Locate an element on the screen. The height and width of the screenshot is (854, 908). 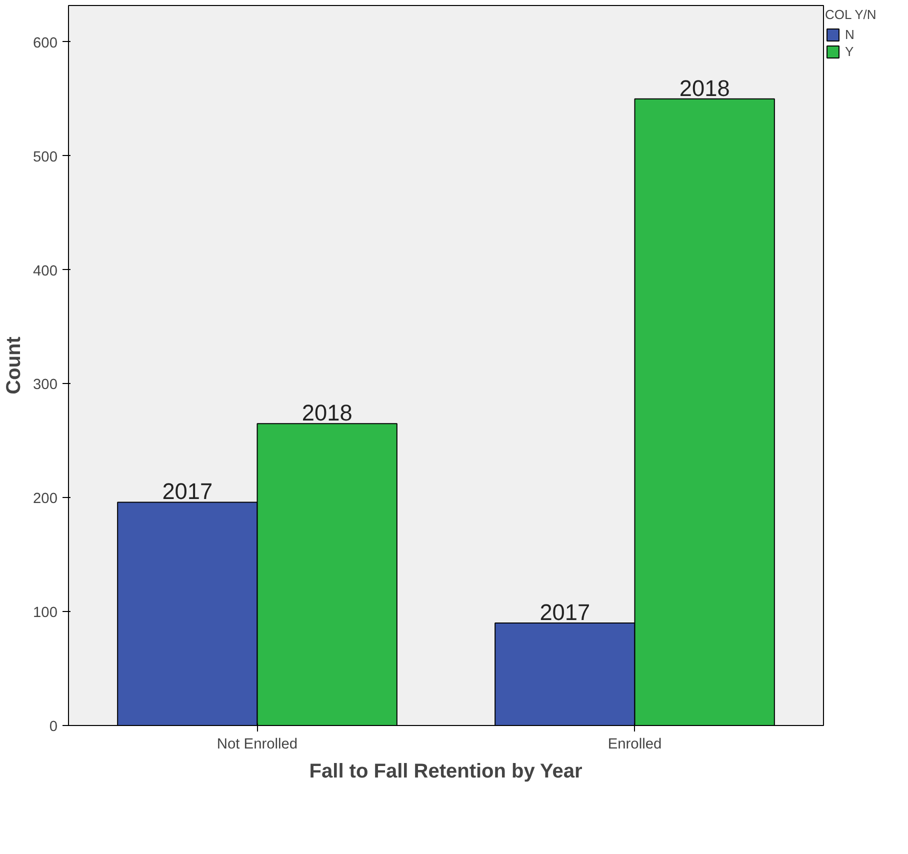
y-tick-label: 300 is located at coordinates (45, 385).